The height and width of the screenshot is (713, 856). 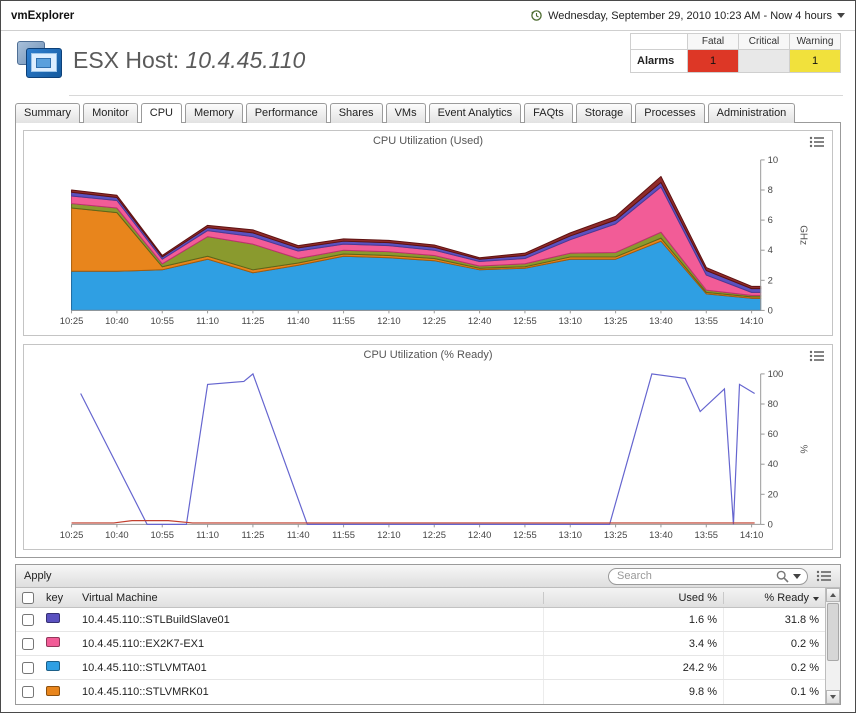 I want to click on tab-monitor: Monitor, so click(x=110, y=113).